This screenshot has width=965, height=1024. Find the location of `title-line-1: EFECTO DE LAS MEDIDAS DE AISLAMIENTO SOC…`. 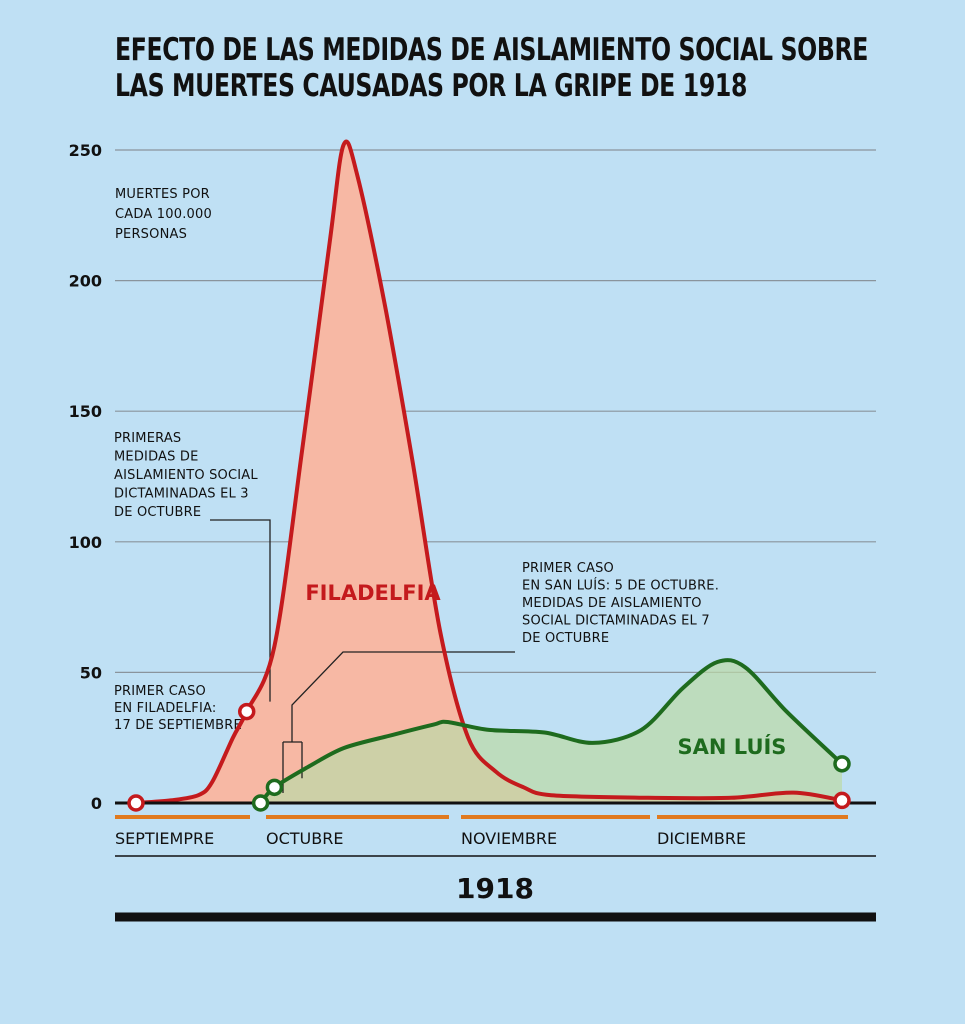

title-line-1: EFECTO DE LAS MEDIDAS DE AISLAMIENTO SOC… is located at coordinates (491, 50).